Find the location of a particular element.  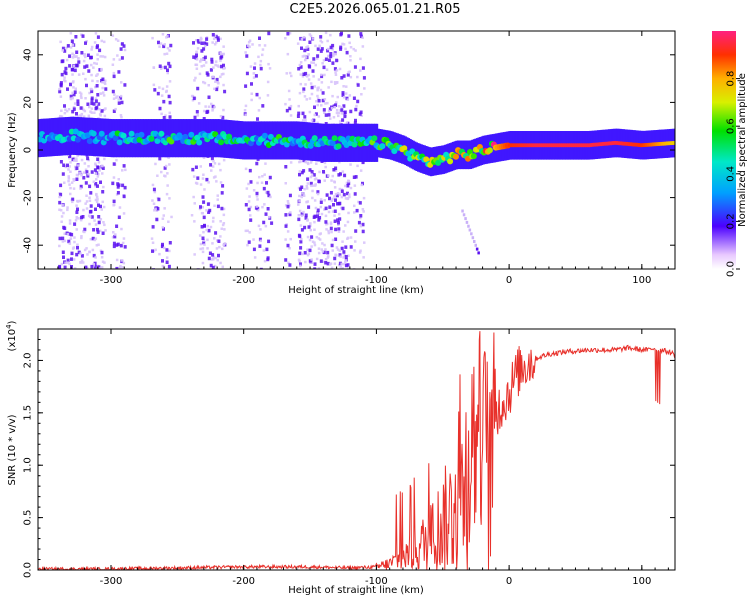

spectrogram-artifact is located at coordinates (474, 241).